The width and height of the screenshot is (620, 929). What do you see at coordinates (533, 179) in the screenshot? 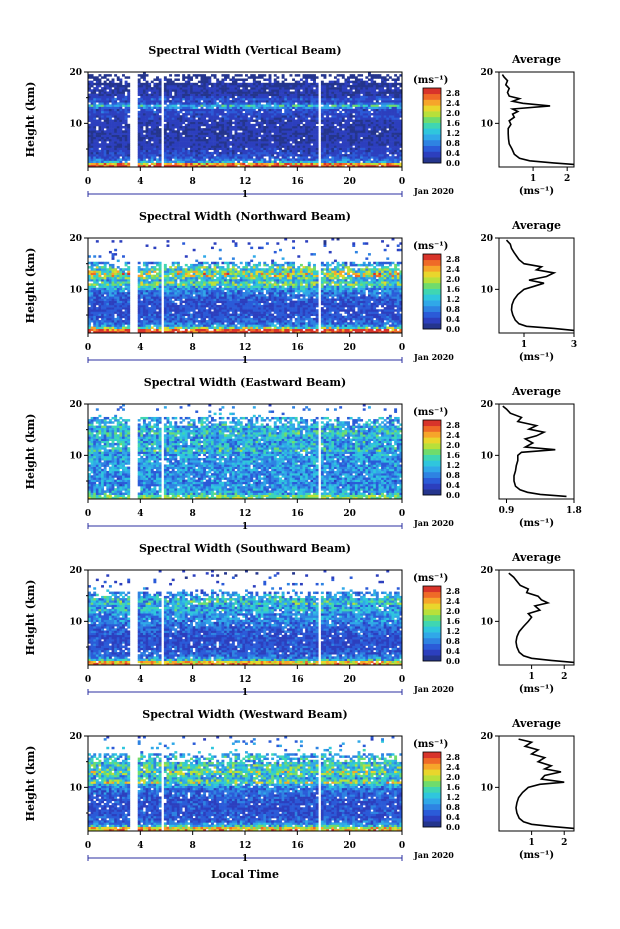
I see `average-x-tick-label: 1` at bounding box center [533, 179].